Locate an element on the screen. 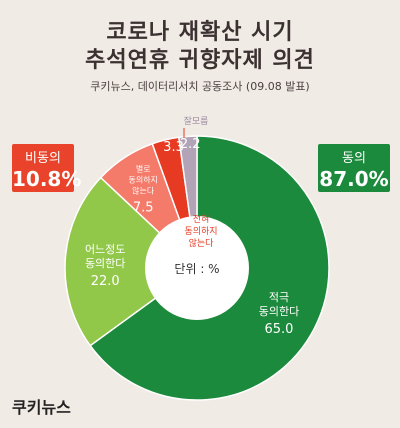 The width and height of the screenshot is (400, 428). callout-category-label: 동의하지 is located at coordinates (200, 231).